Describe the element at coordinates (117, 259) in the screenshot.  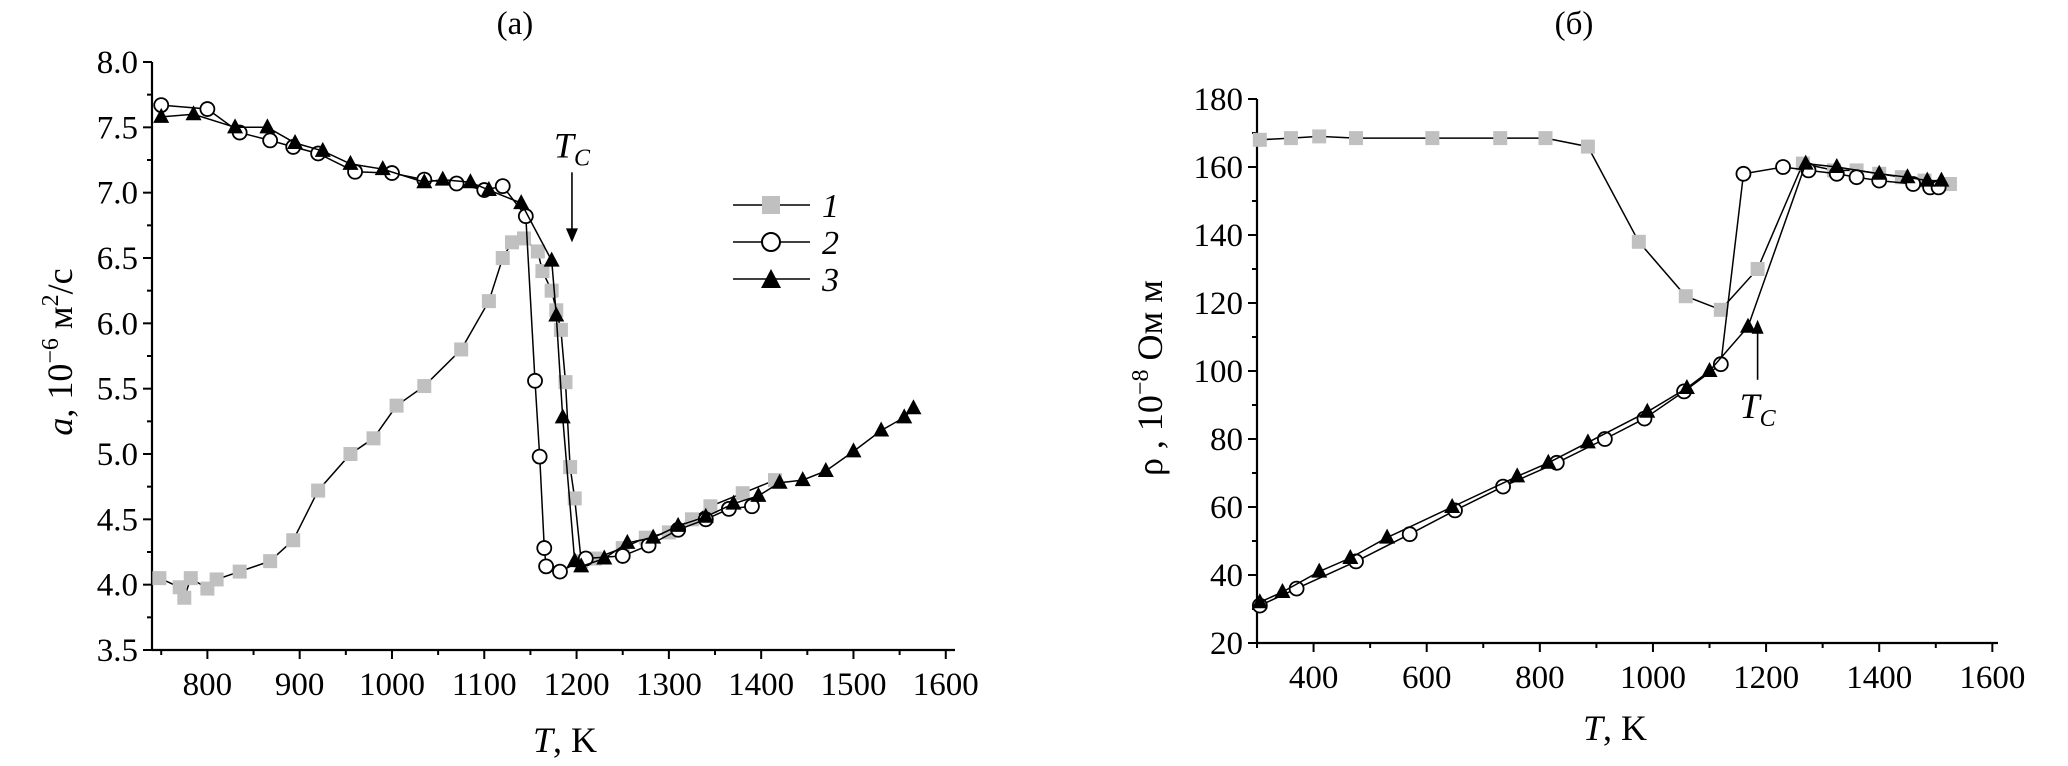
I see `panel-a-y-tick-label: 6.5` at that location.